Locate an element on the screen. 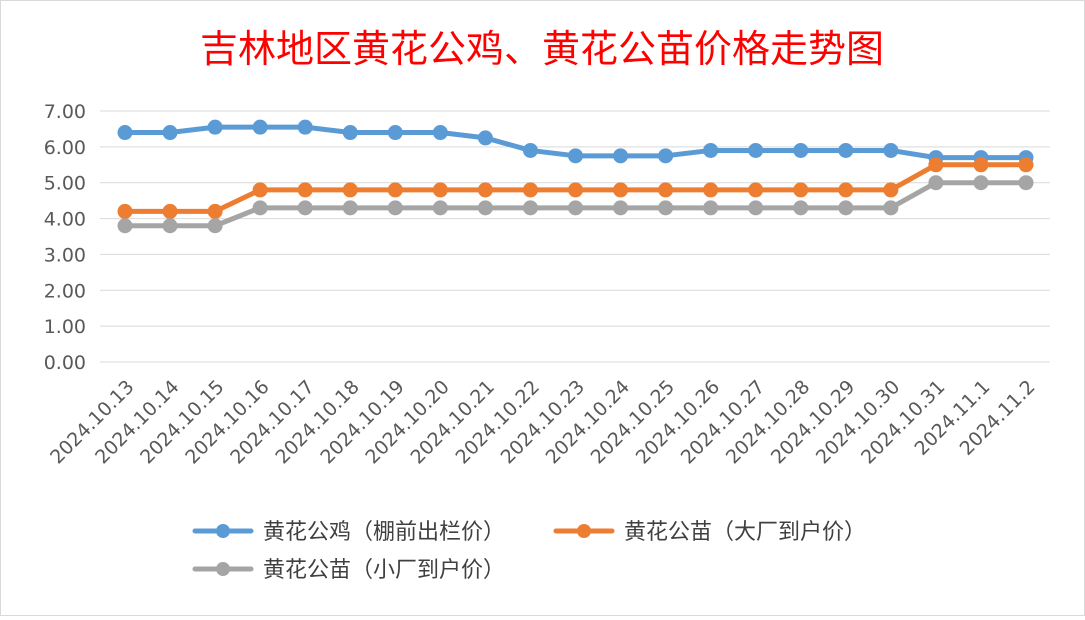 This screenshot has width=1085, height=620. legend-item: 黄花公苗（小厂到户价） is located at coordinates (348, 570).